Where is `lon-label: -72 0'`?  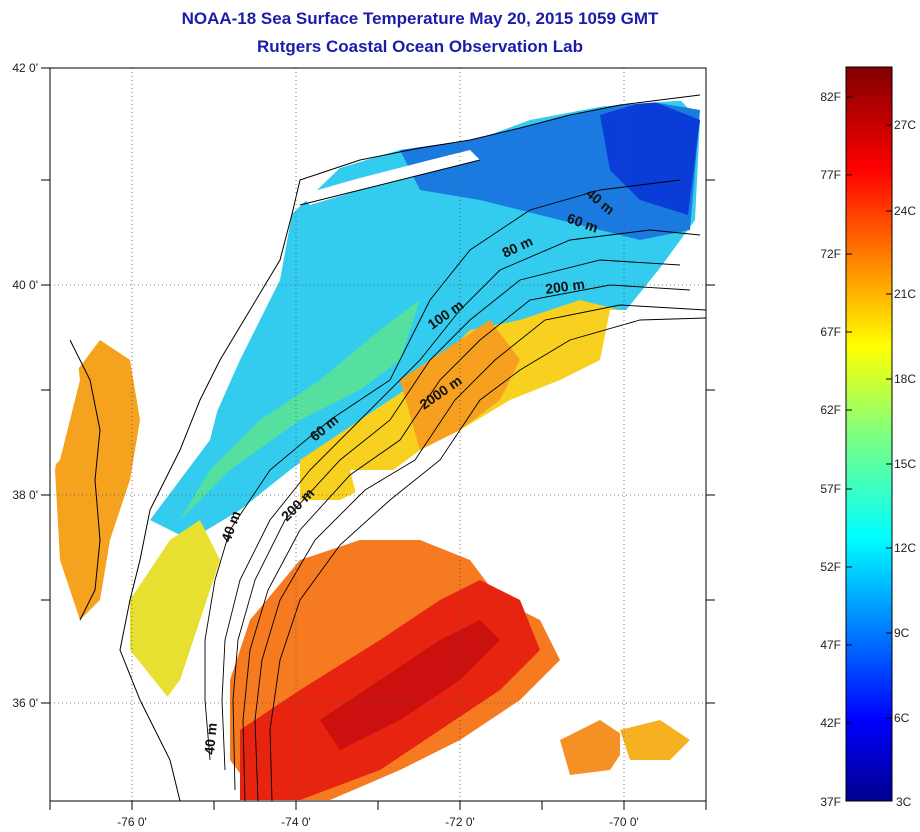
lon-label: -72 0' is located at coordinates (460, 822).